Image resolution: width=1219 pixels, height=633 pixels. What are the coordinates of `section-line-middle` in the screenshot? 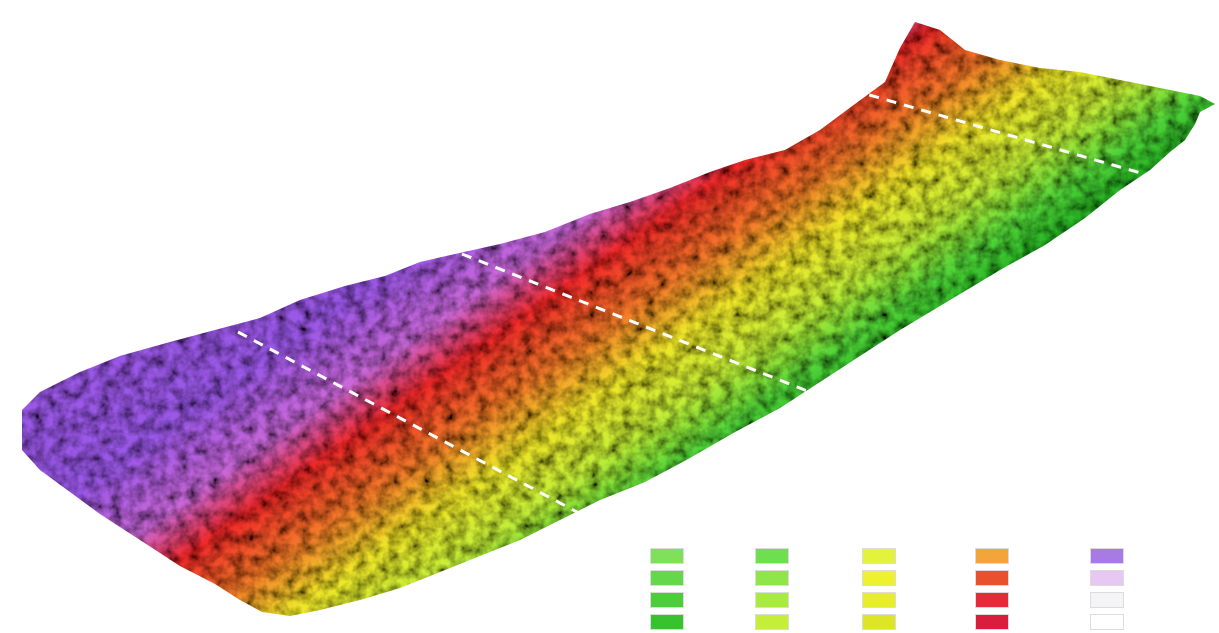 It's located at (648, 328).